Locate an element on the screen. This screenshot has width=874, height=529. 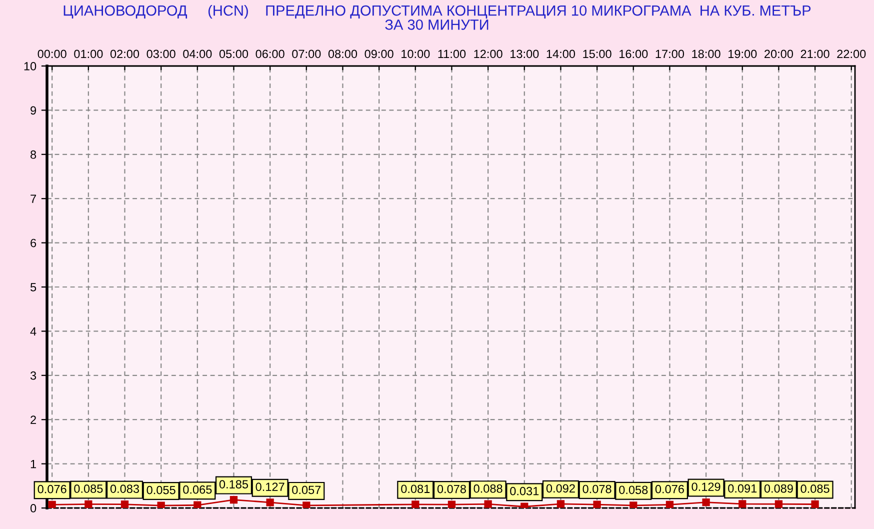
x-tick-label: 12:00 is located at coordinates (488, 54).